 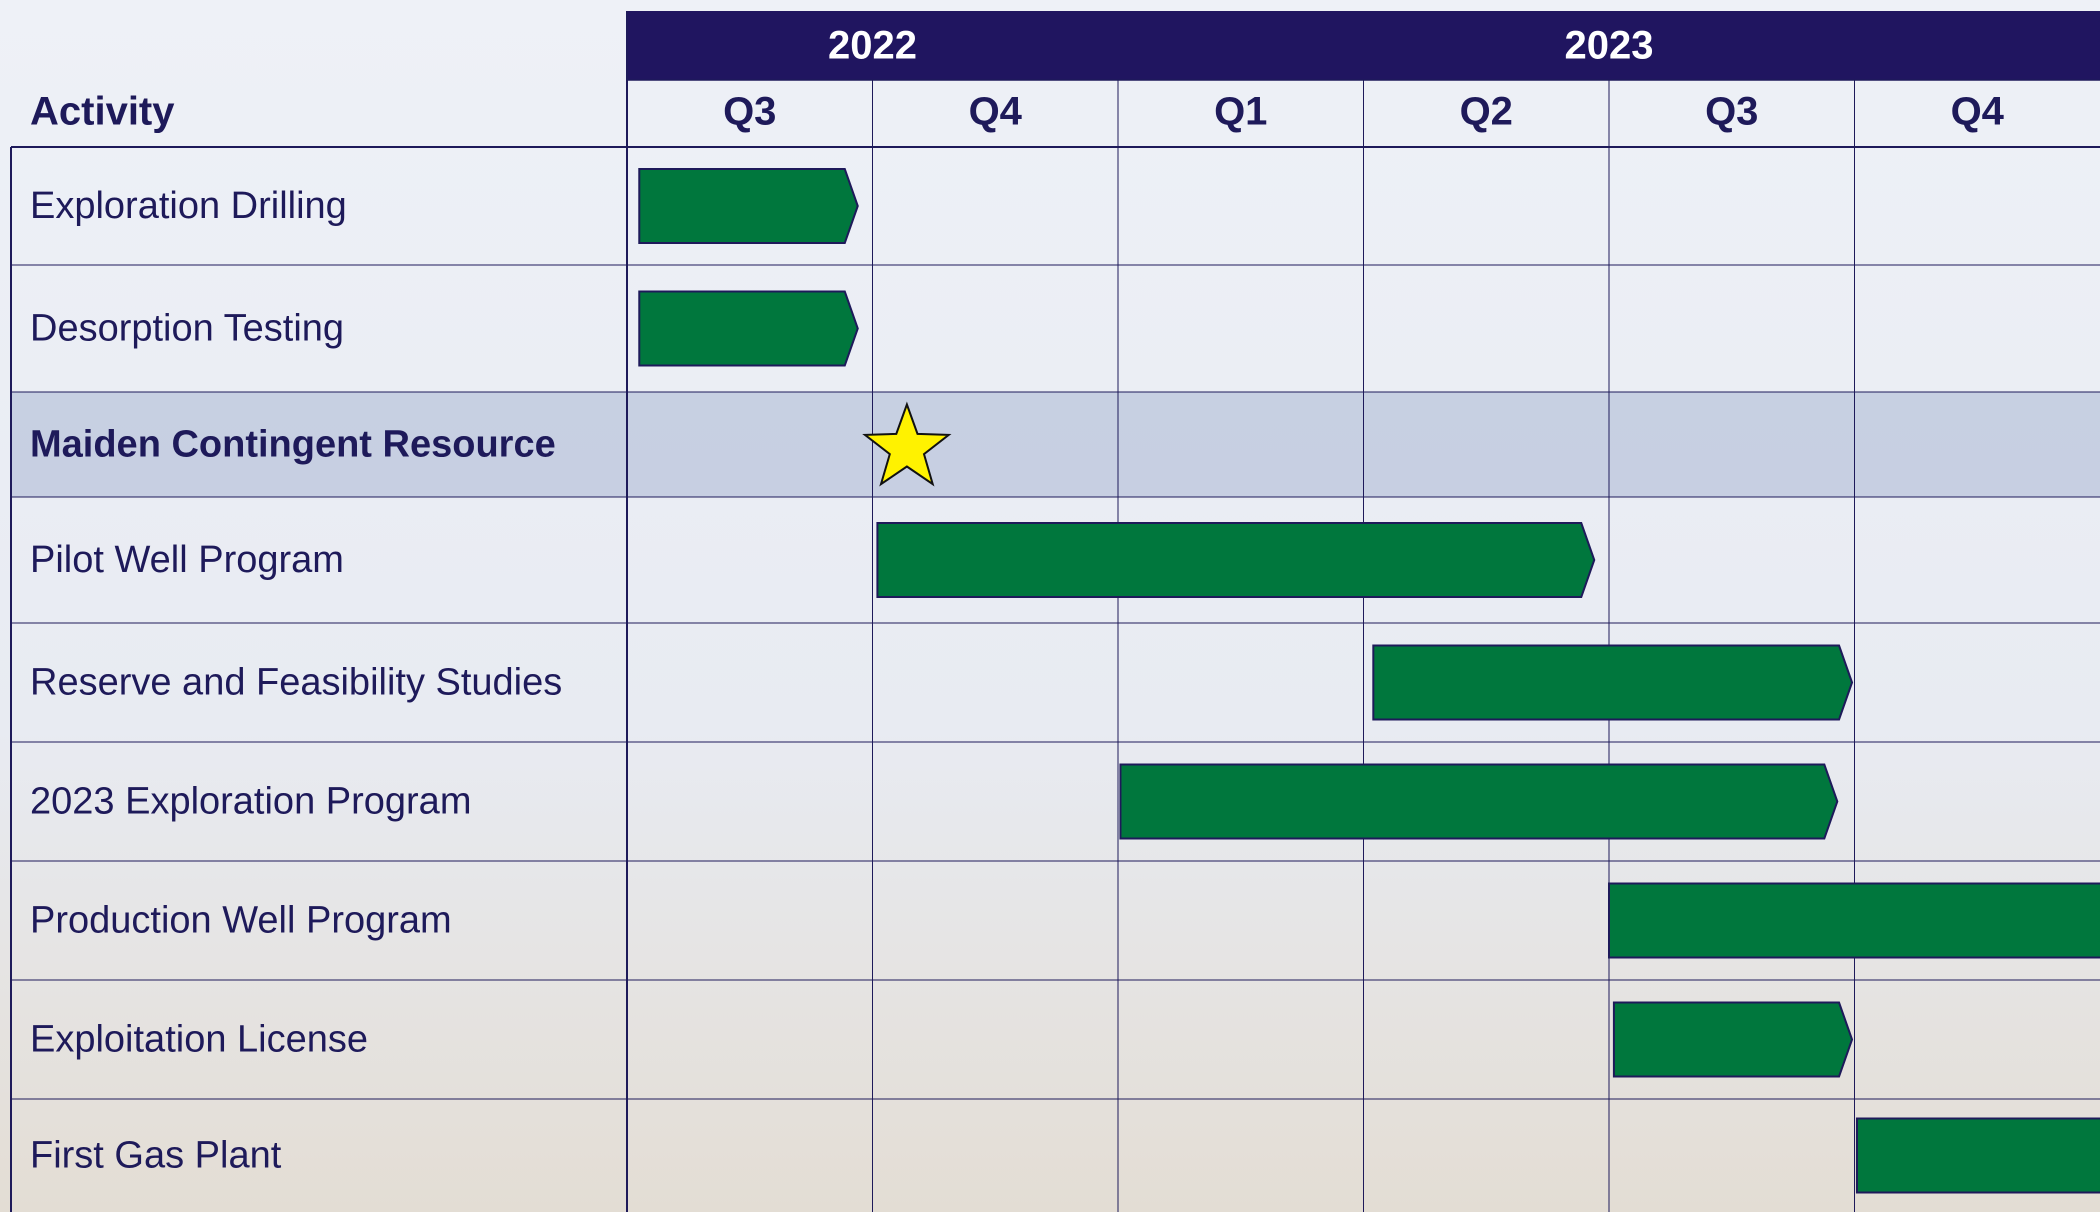 I want to click on year-label: 2023, so click(x=1609, y=46).